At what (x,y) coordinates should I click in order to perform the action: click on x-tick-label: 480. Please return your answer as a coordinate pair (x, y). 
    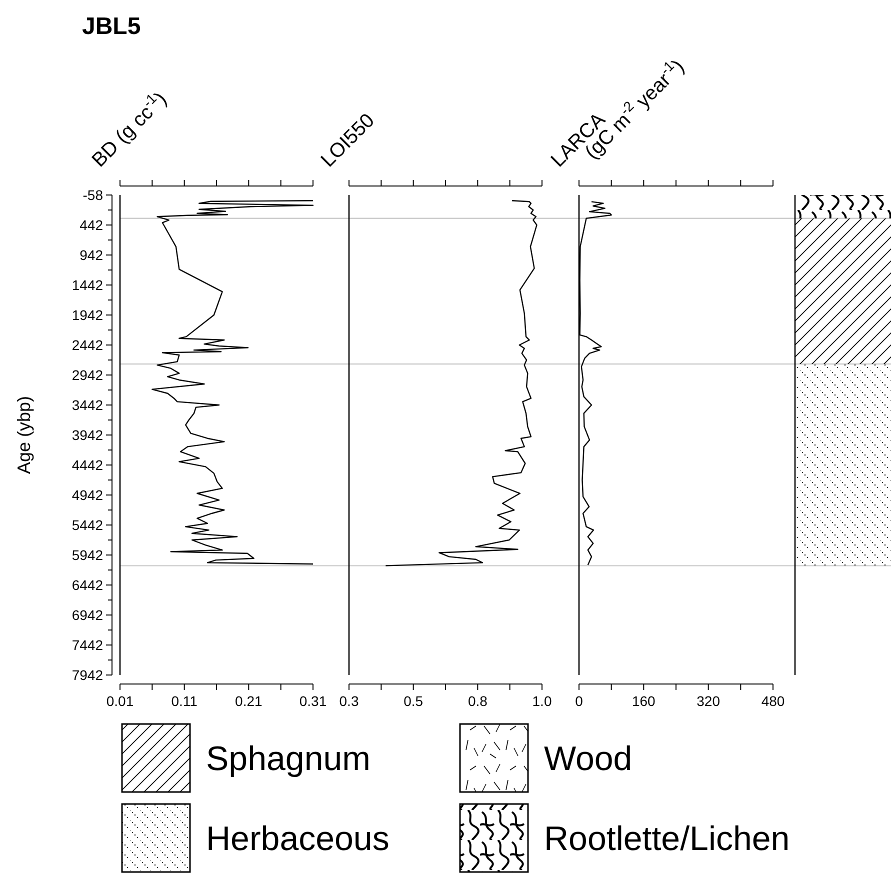
    Looking at the image, I should click on (773, 701).